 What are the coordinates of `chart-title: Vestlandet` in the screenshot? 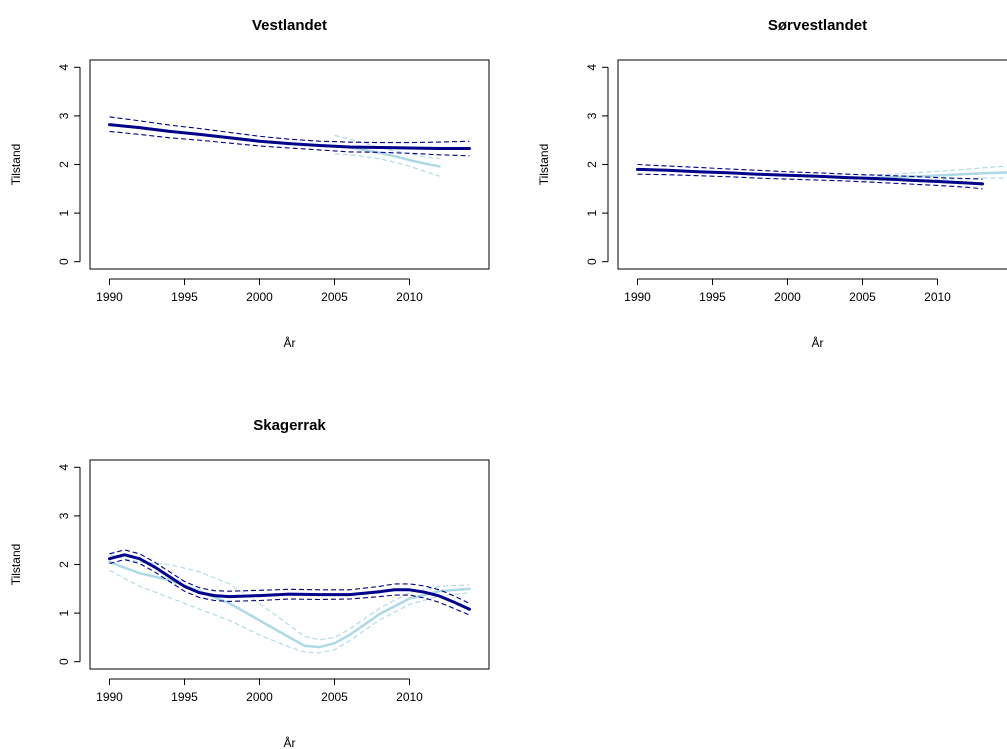 It's located at (289, 25).